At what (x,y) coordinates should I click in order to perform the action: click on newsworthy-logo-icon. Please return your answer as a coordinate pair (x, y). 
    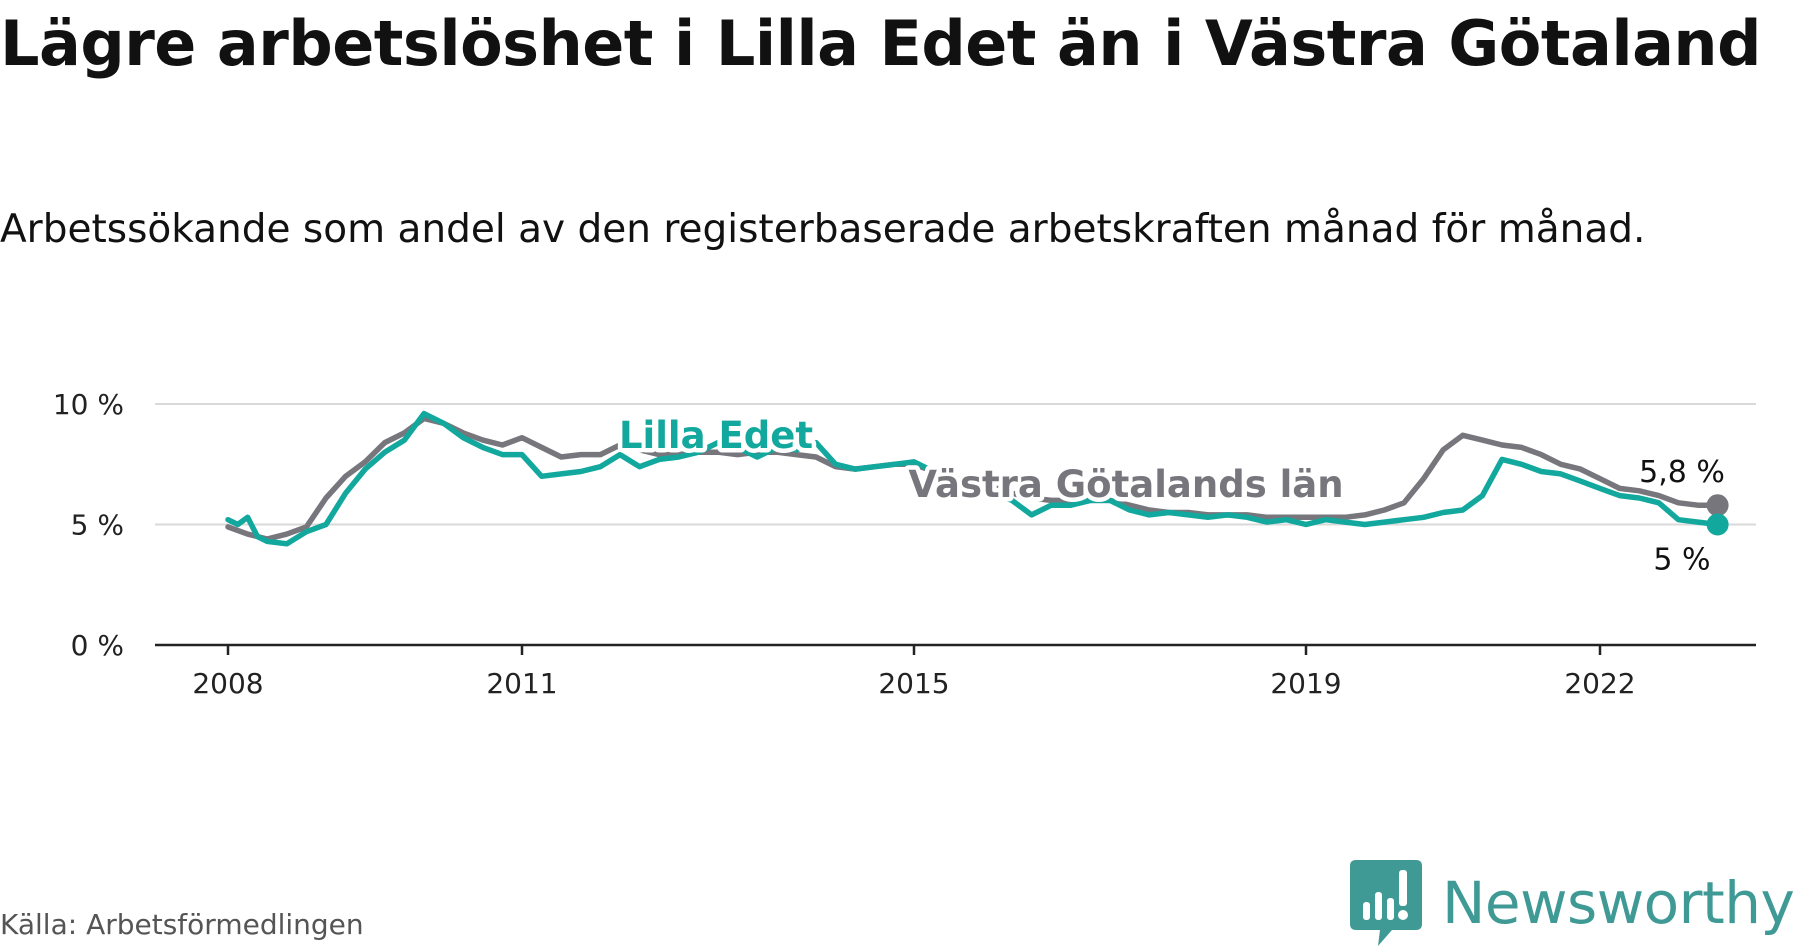
    Looking at the image, I should click on (1386, 903).